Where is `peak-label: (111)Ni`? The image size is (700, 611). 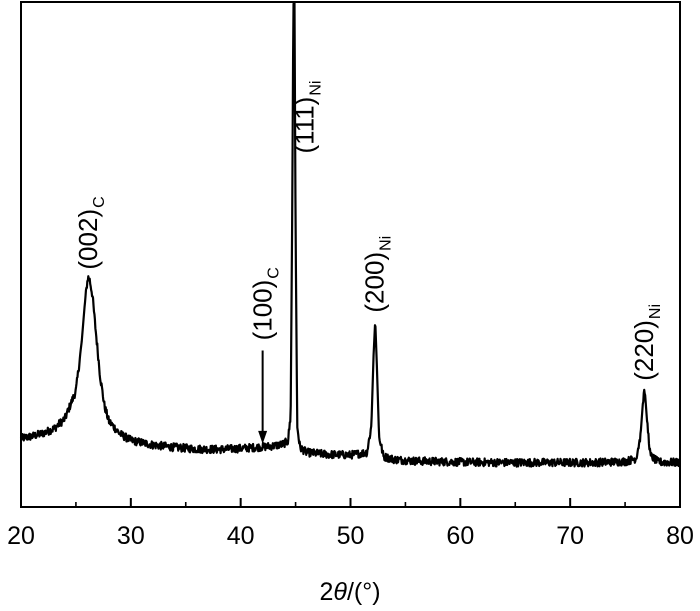 peak-label: (111)Ni is located at coordinates (306, 117).